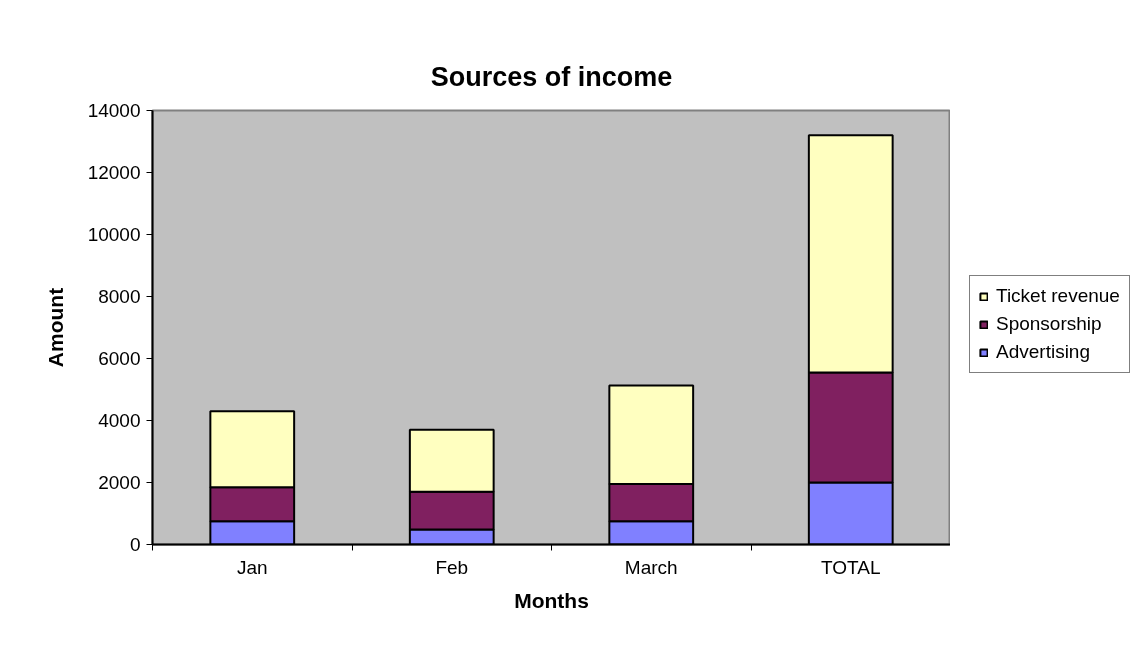 The height and width of the screenshot is (666, 1146). I want to click on x-tick-label: Feb, so click(452, 567).